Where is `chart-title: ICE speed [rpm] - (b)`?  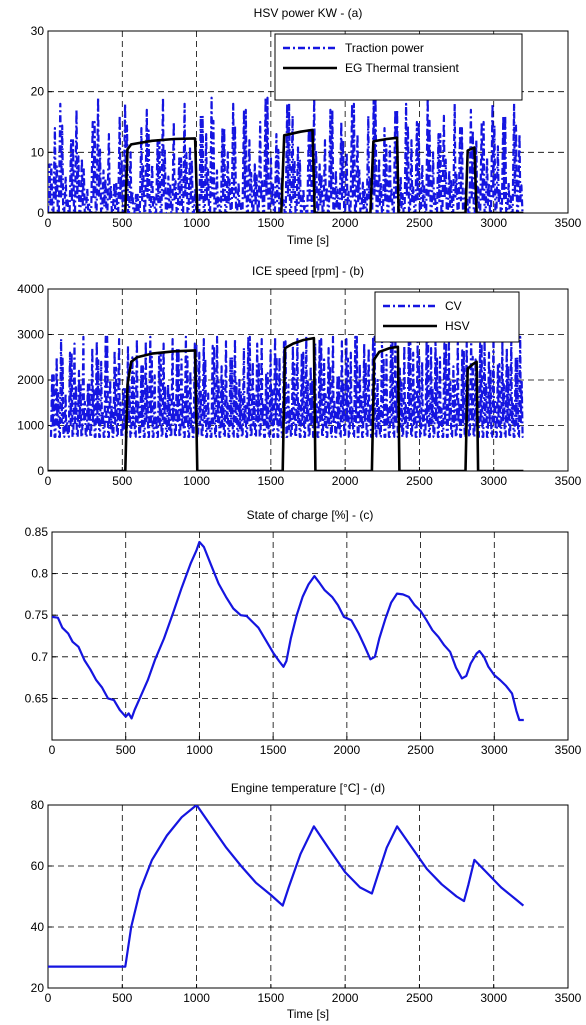 chart-title: ICE speed [rpm] - (b) is located at coordinates (308, 271).